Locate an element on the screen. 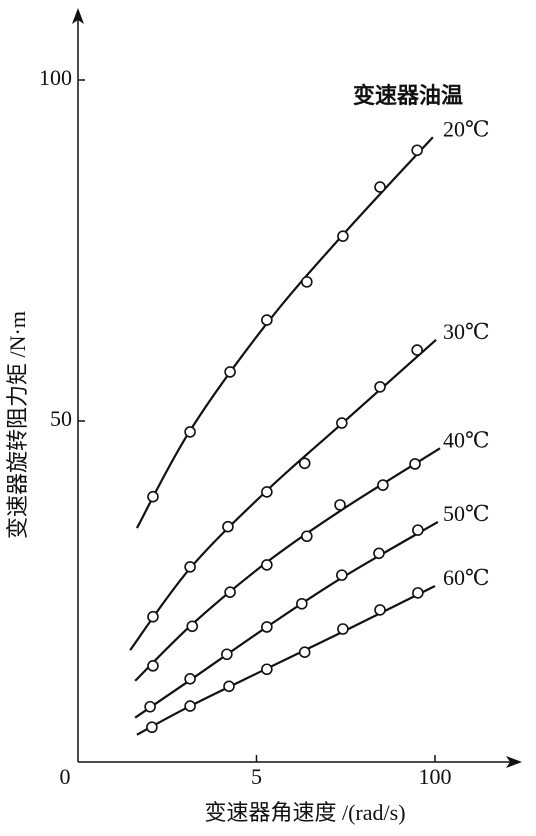  x-axis-label: 变速器角速度 /(rad/s) is located at coordinates (304, 812).